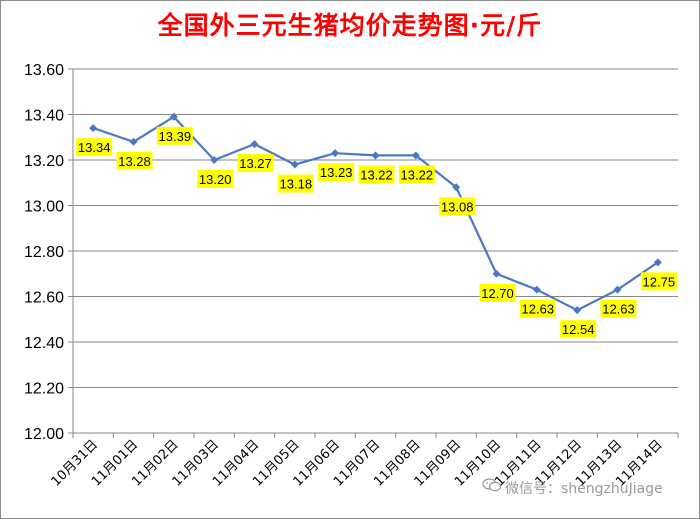 This screenshot has width=700, height=519. Describe the element at coordinates (44, 207) in the screenshot. I see `y-tick-label: 13.00` at that location.